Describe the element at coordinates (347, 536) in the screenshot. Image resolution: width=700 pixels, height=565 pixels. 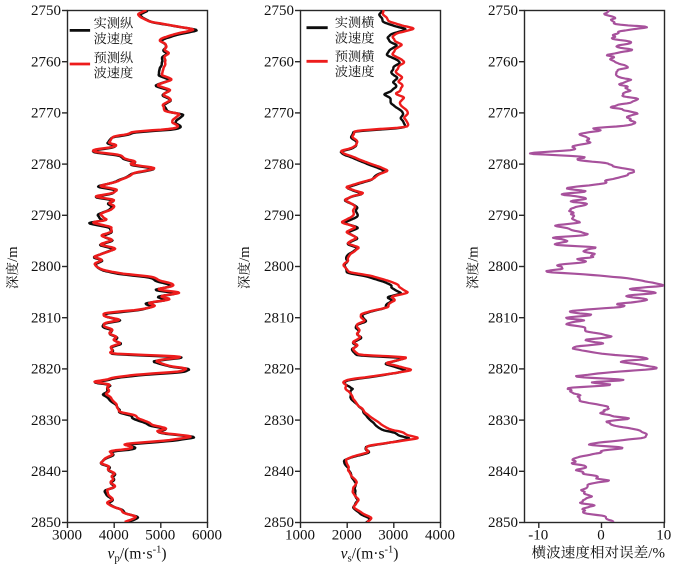
I see `svg-text: 2000` at that location.